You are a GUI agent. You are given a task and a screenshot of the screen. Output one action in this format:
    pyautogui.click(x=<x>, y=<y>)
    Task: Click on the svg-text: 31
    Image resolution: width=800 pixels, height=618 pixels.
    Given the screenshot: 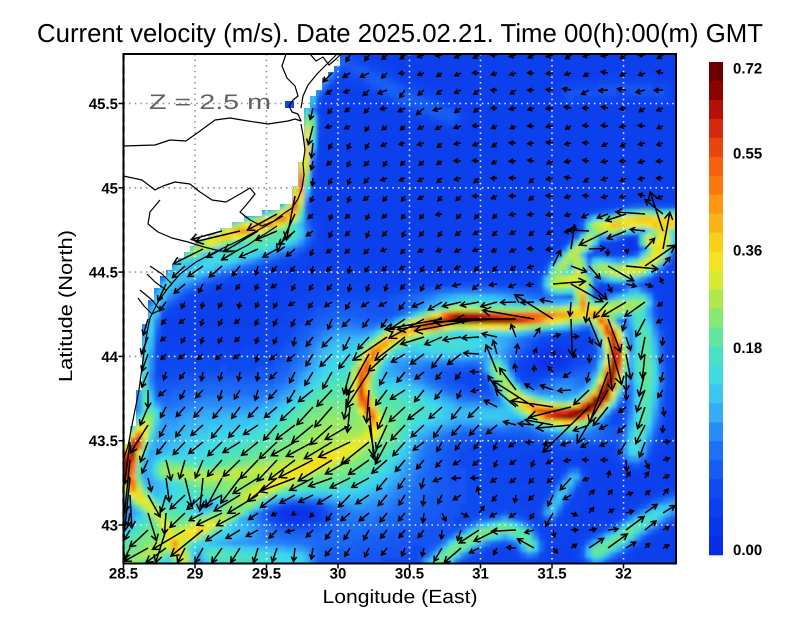 What is the action you would take?
    pyautogui.click(x=480, y=574)
    